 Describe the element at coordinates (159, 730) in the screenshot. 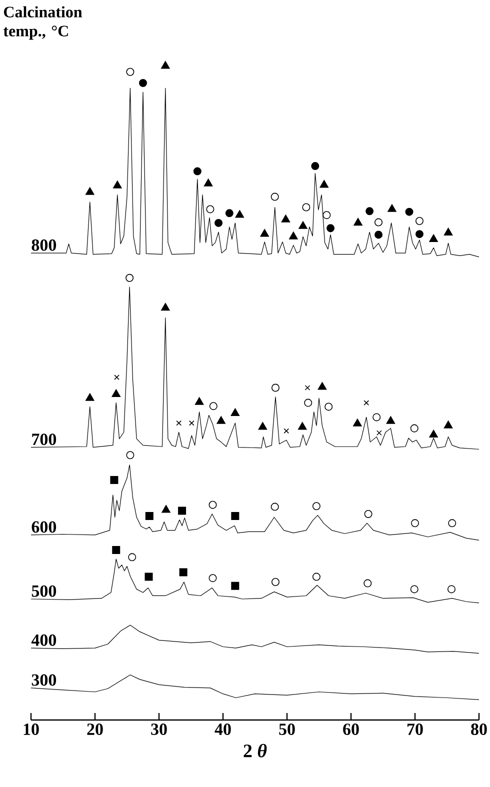

I see `x-tick-label: 30` at that location.